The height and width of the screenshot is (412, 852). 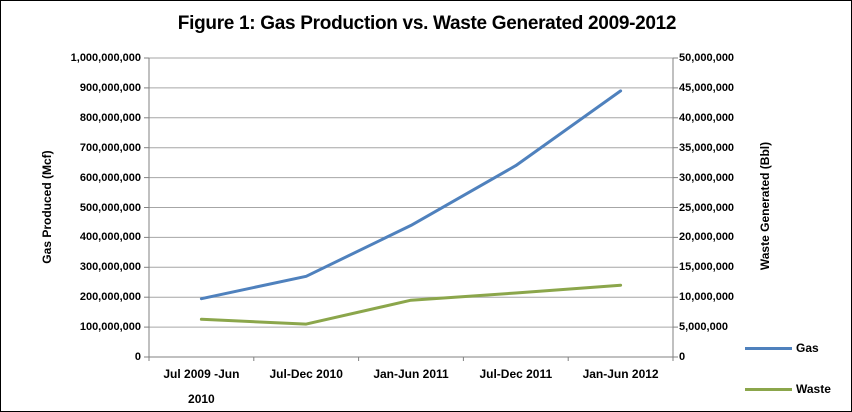 What do you see at coordinates (620, 374) in the screenshot?
I see `x-axis-tick-label: Jan-Jun 2012` at bounding box center [620, 374].